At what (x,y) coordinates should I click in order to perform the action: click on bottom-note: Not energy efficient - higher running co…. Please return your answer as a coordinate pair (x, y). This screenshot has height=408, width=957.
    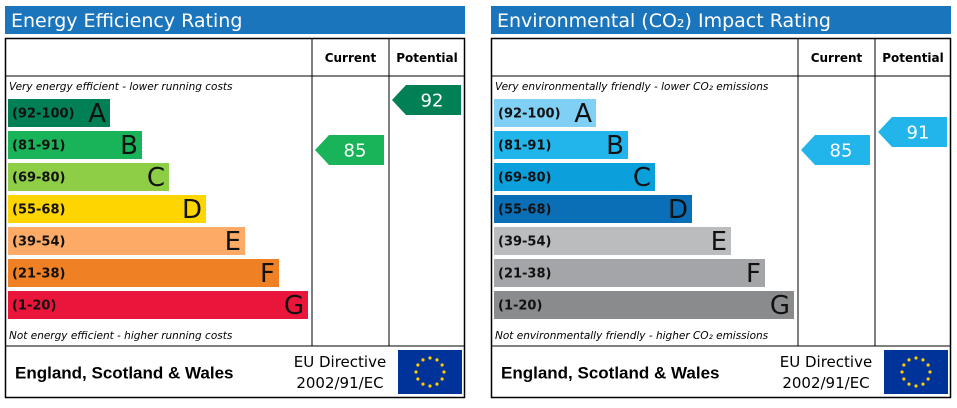
    Looking at the image, I should click on (121, 336).